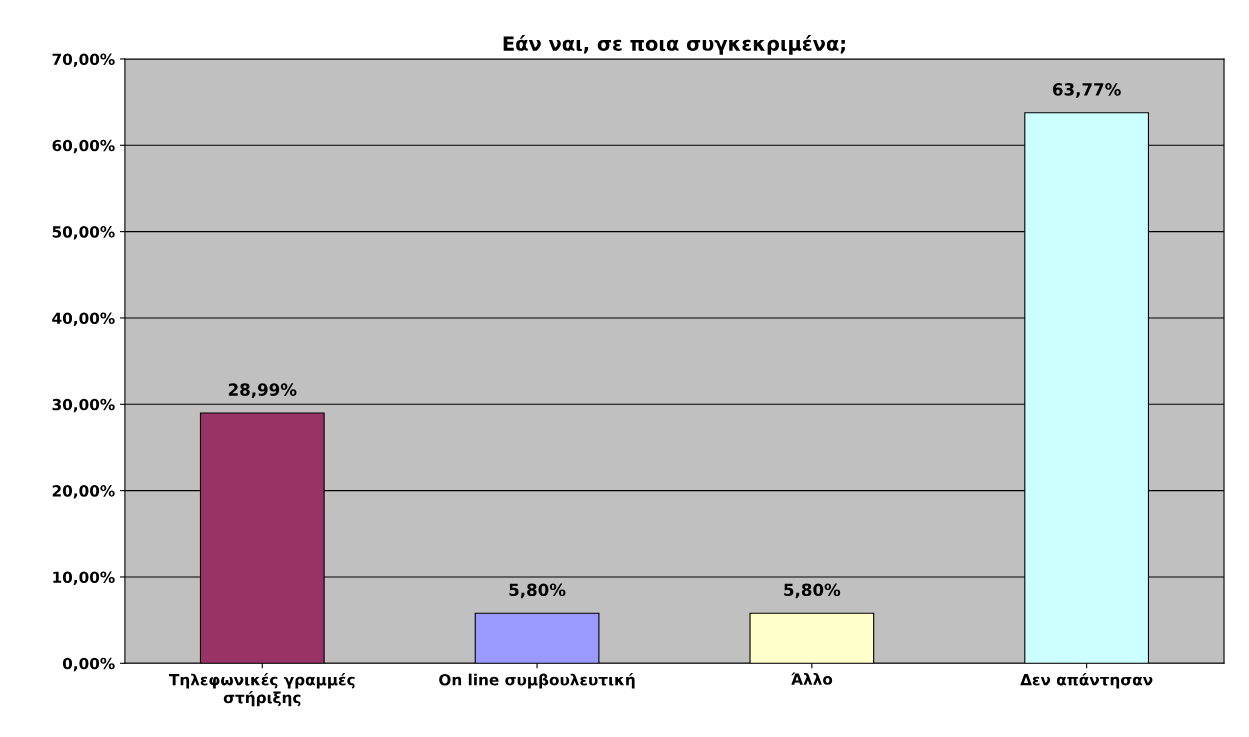  Describe the element at coordinates (83, 492) in the screenshot. I see `y-tick-label: 20,00%` at that location.